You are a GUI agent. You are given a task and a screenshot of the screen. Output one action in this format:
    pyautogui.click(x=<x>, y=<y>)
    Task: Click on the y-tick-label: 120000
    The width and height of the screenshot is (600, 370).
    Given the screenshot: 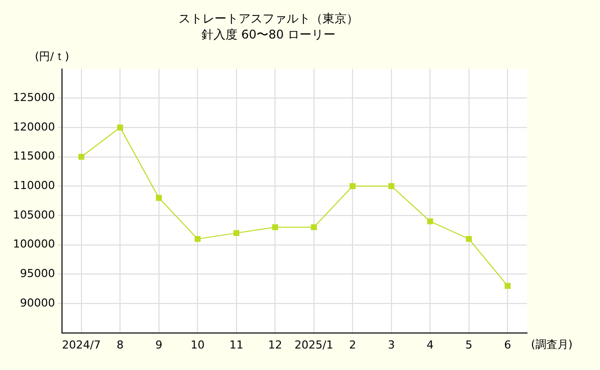 What is the action you would take?
    pyautogui.click(x=33, y=127)
    